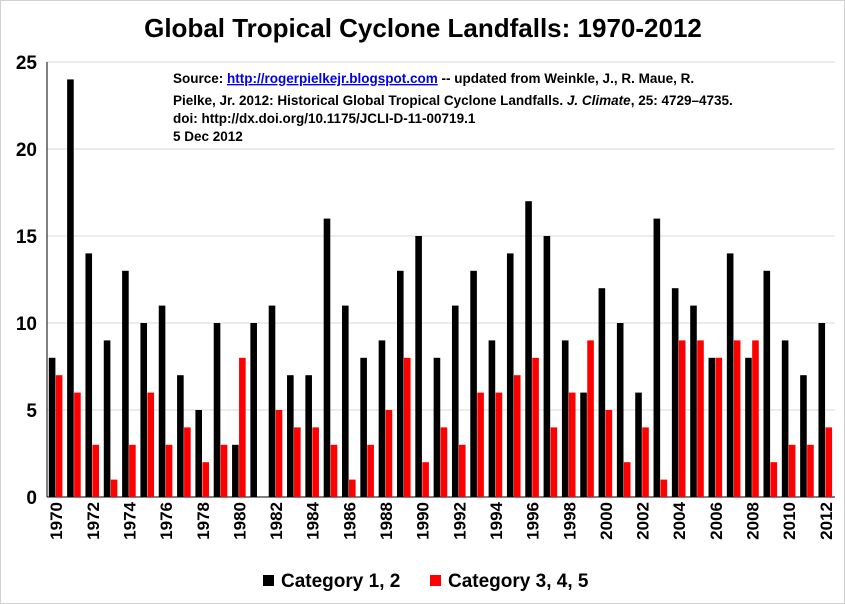 The height and width of the screenshot is (604, 845). I want to click on x-tick-label: 1986, so click(349, 521).